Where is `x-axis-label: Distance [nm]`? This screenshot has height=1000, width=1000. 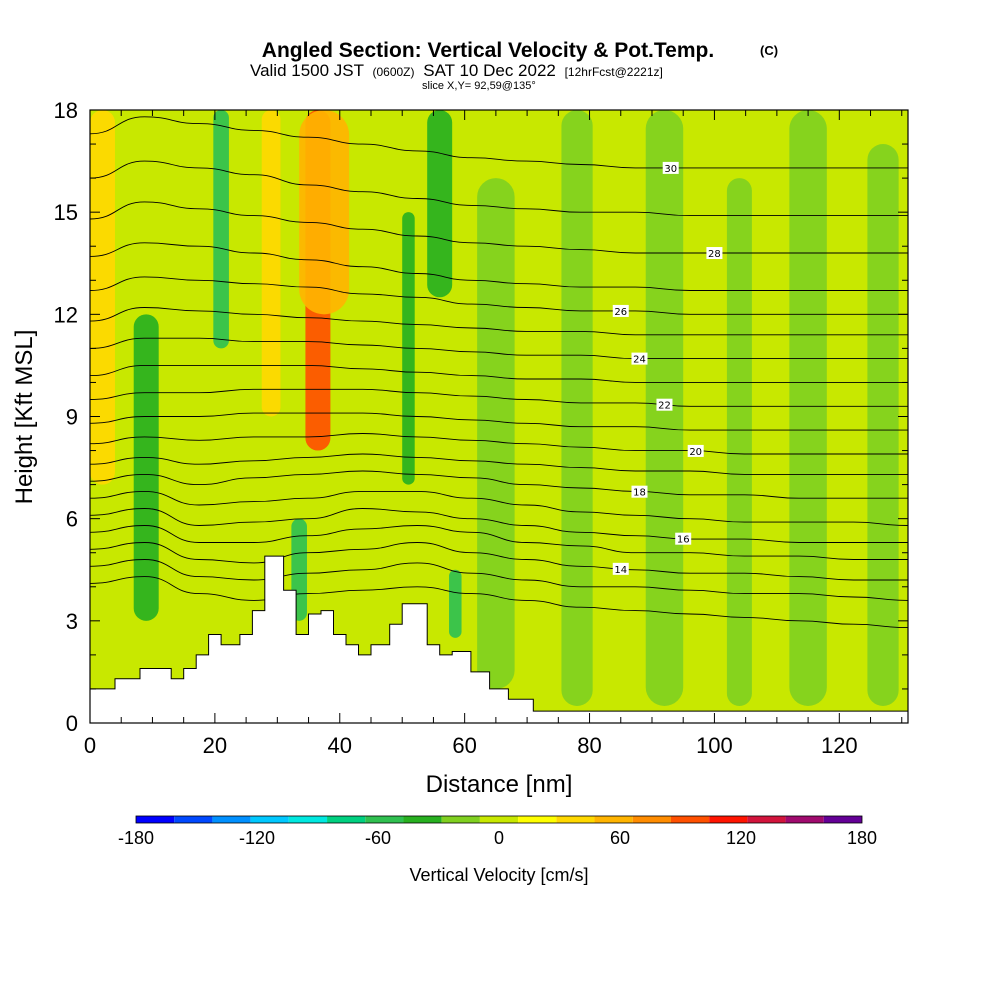 x-axis-label: Distance [nm] is located at coordinates (499, 784).